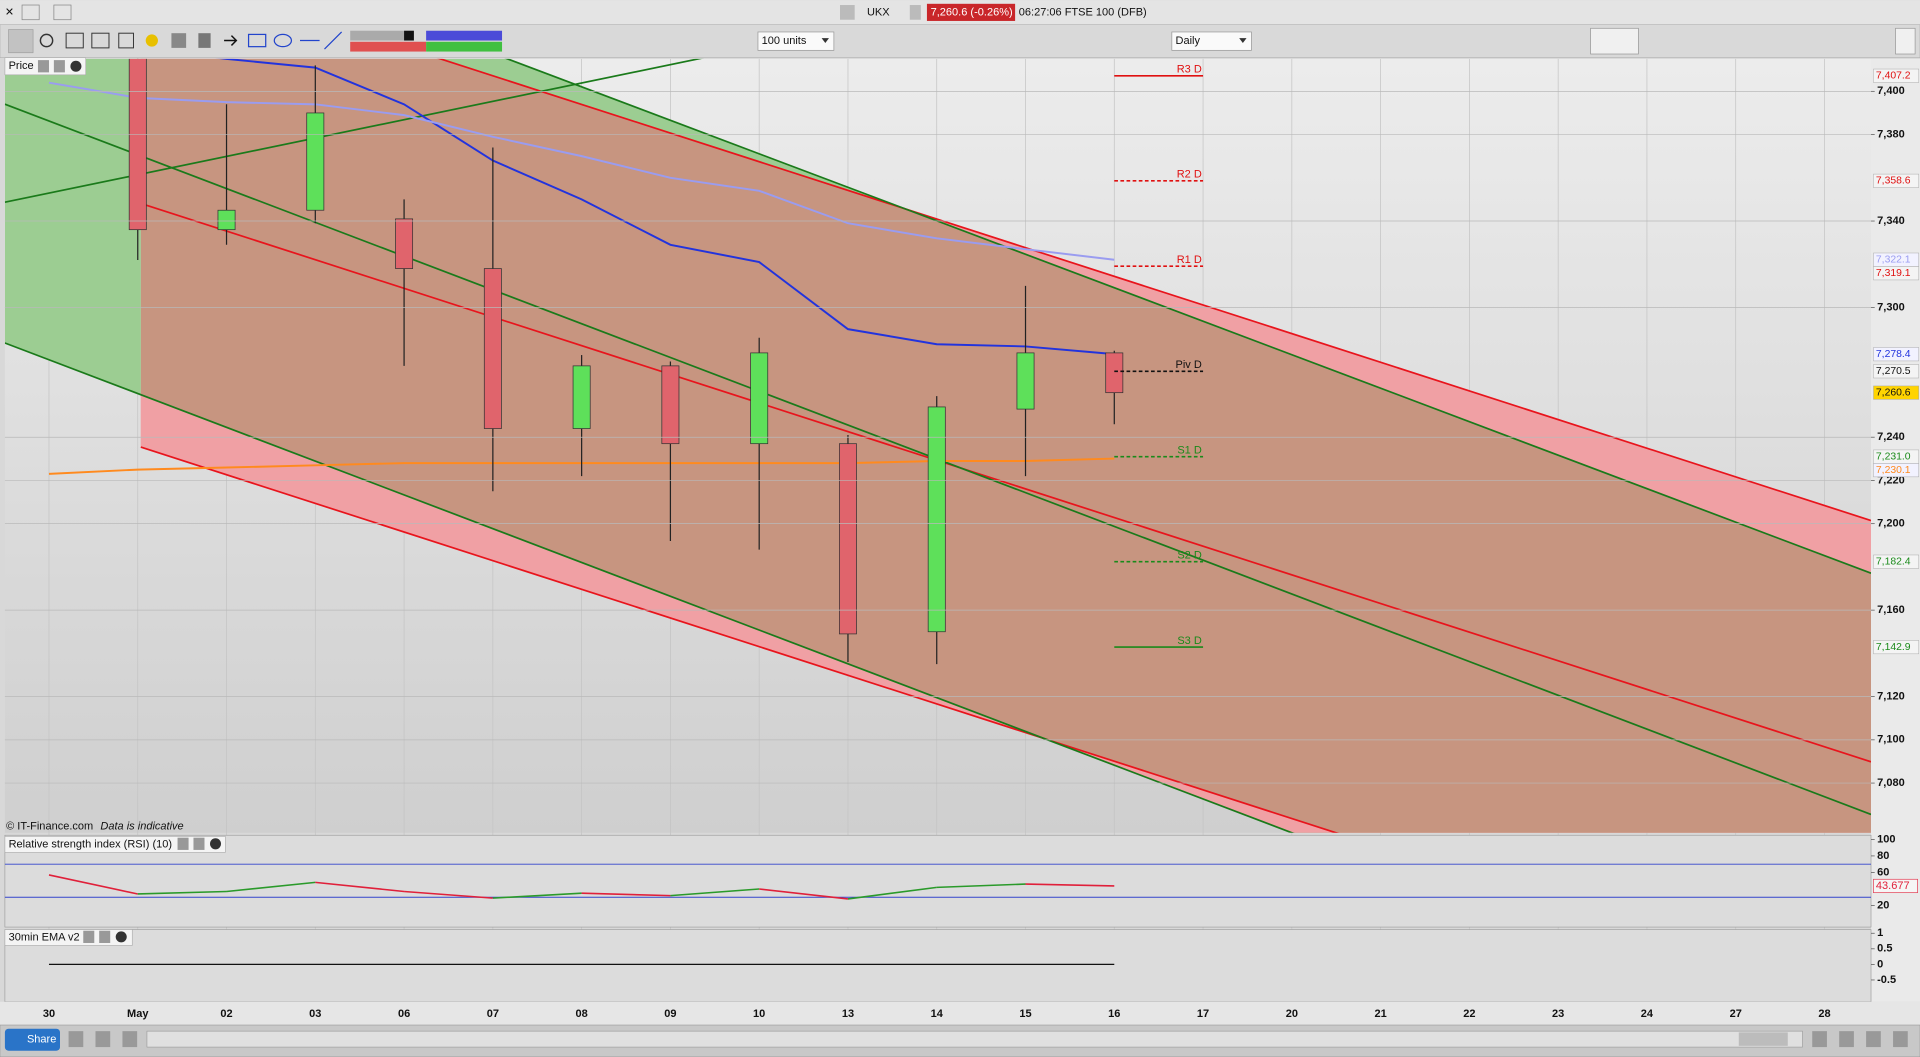 This screenshot has width=1920, height=1057. What do you see at coordinates (1647, 1014) in the screenshot?
I see `x-tick-label: 24` at bounding box center [1647, 1014].